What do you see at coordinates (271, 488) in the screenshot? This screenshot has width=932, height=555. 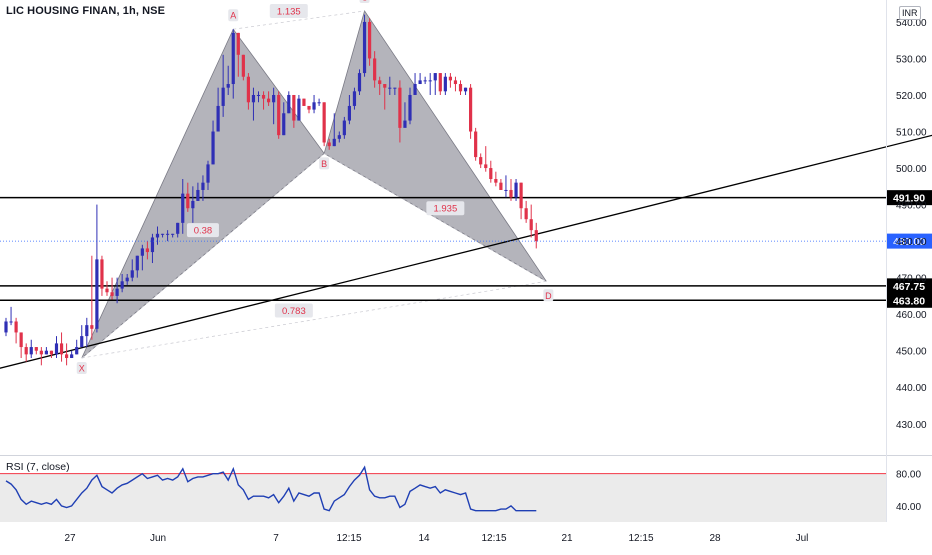 I see `rsi-line` at bounding box center [271, 488].